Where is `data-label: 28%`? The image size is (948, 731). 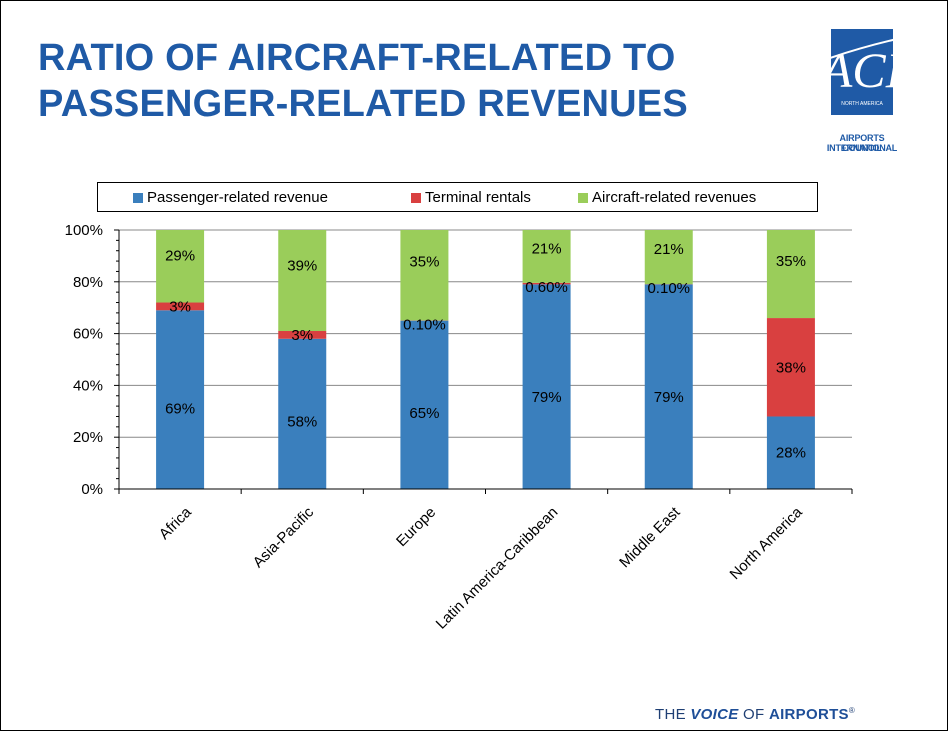
data-label: 28% is located at coordinates (791, 453).